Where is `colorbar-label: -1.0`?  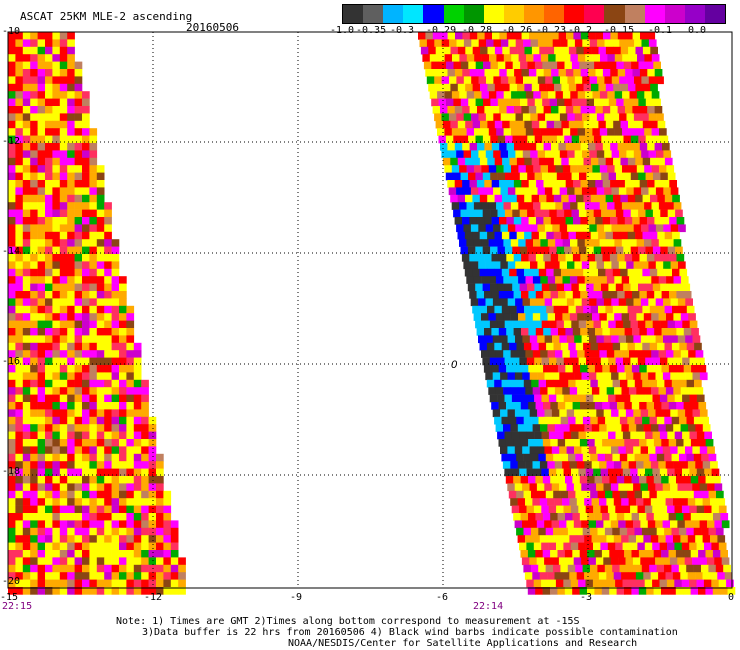 colorbar-label: -1.0 is located at coordinates (342, 30).